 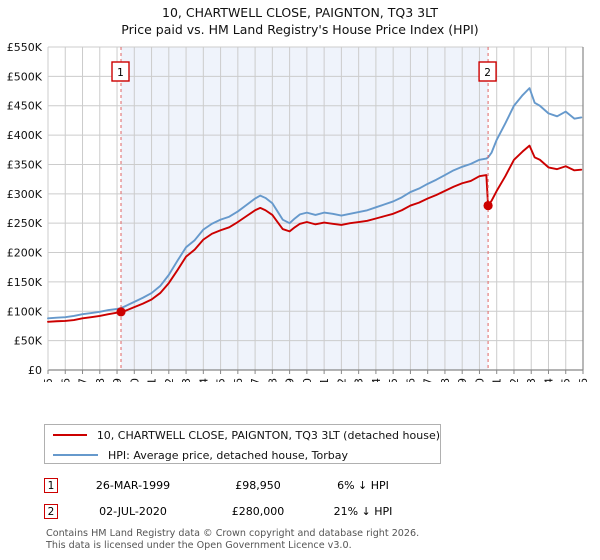 What do you see at coordinates (51, 511) in the screenshot?
I see `transaction-badge-2: 2` at bounding box center [51, 511].